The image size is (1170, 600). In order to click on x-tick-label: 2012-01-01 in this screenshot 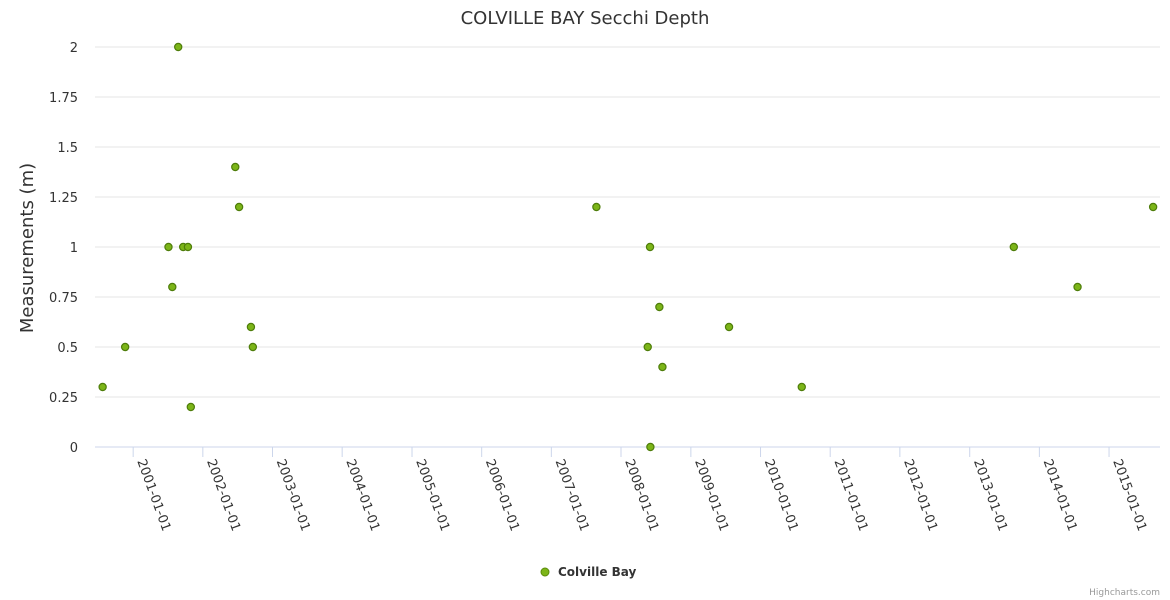, I will do `click(920, 495)`.